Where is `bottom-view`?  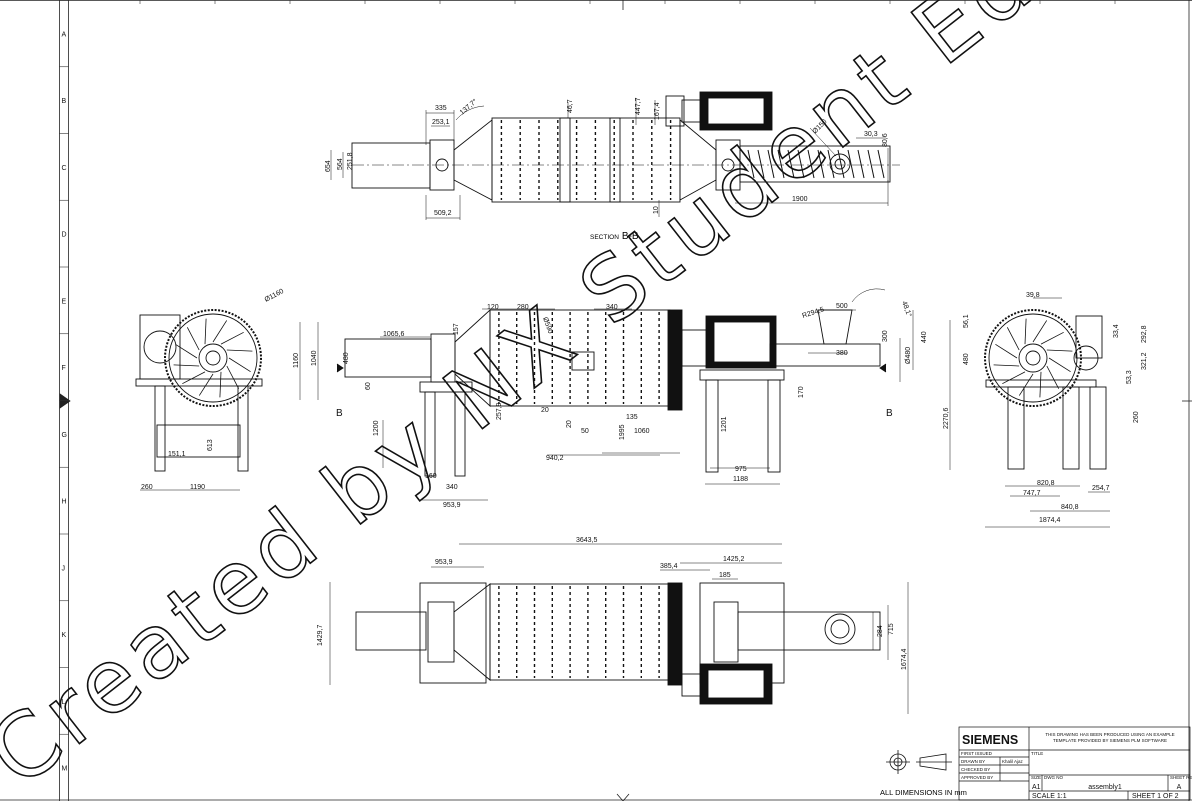
bottom-view is located at coordinates (619, 628).